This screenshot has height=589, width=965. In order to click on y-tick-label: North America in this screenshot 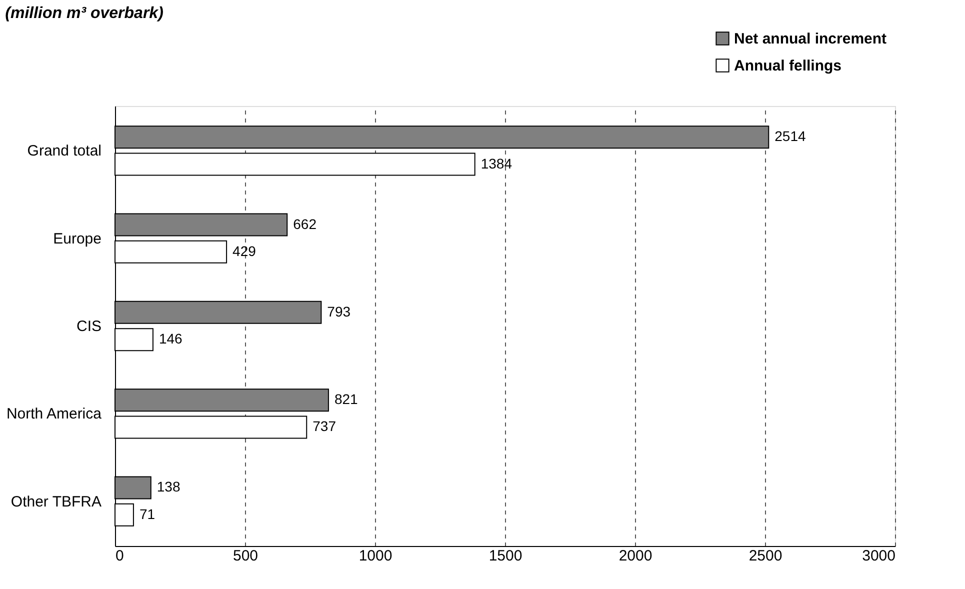, I will do `click(54, 414)`.